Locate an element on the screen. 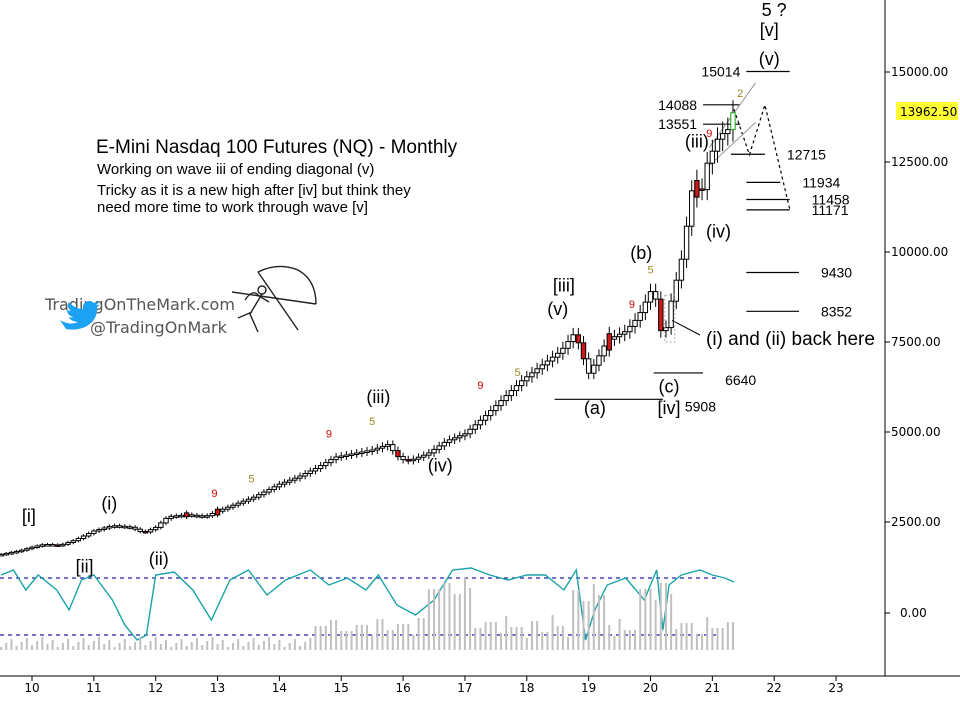  level-label: 12715 is located at coordinates (806, 154).